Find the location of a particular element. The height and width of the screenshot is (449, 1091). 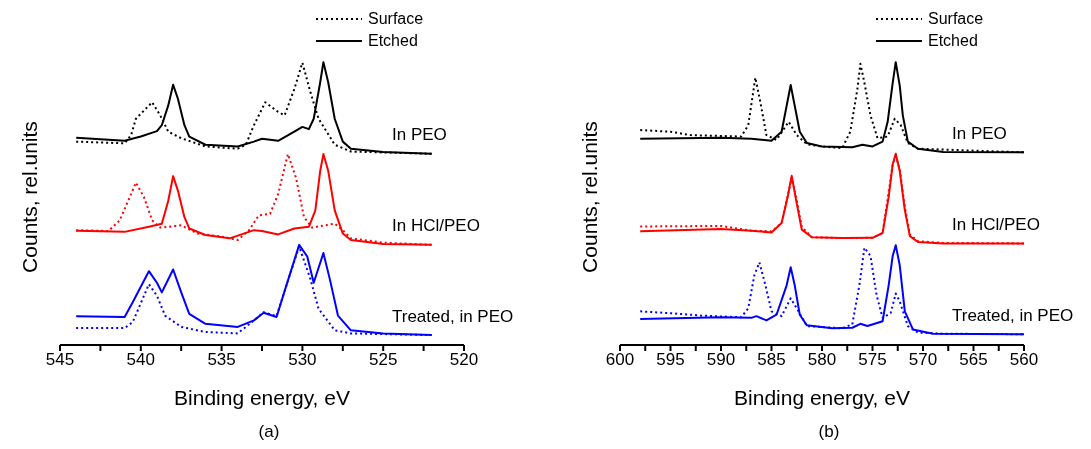

x-tick-label: 530 is located at coordinates (302, 360).